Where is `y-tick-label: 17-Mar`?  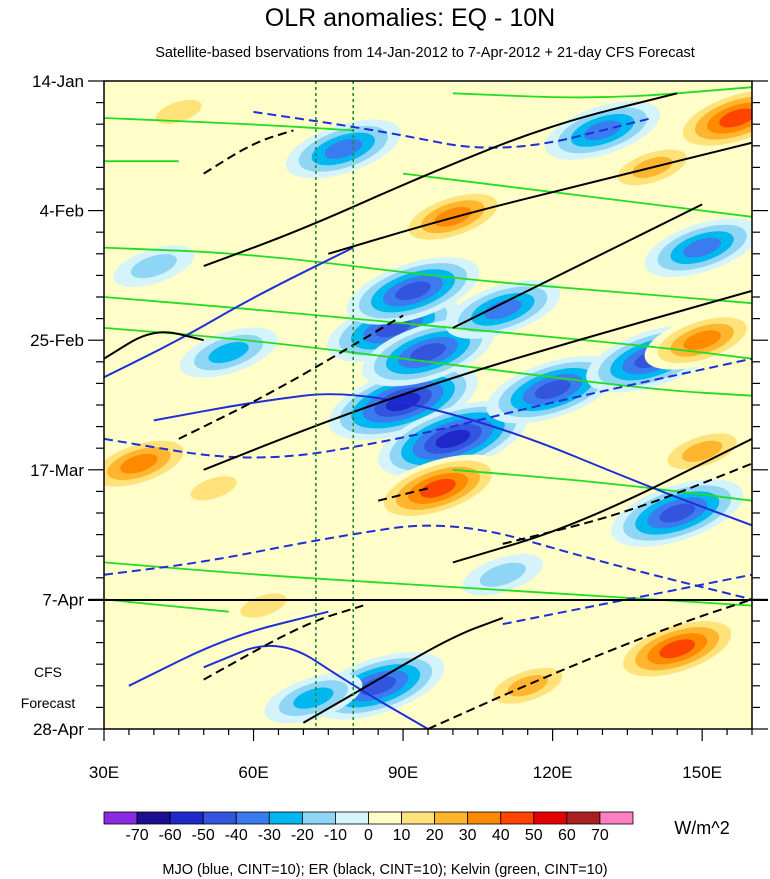
y-tick-label: 17-Mar is located at coordinates (57, 470).